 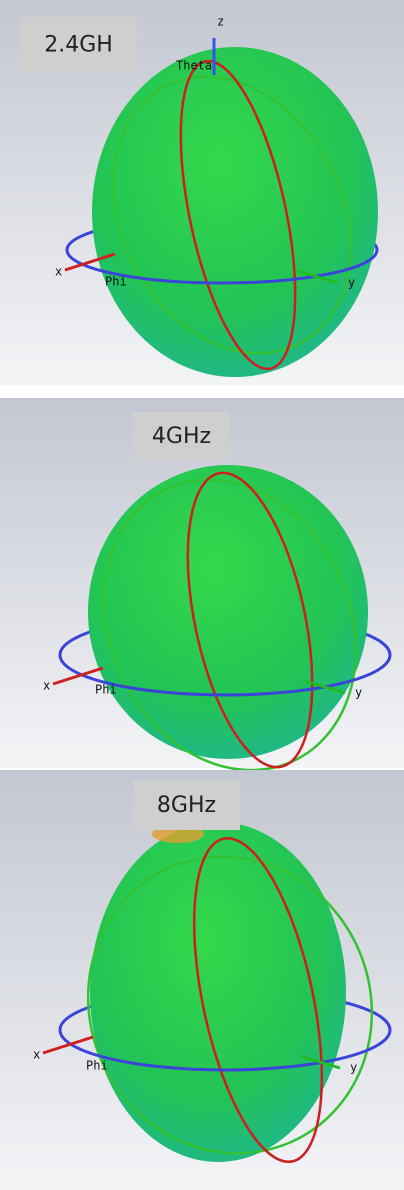 I want to click on frequency-label: 2.4GH, so click(x=78, y=45).